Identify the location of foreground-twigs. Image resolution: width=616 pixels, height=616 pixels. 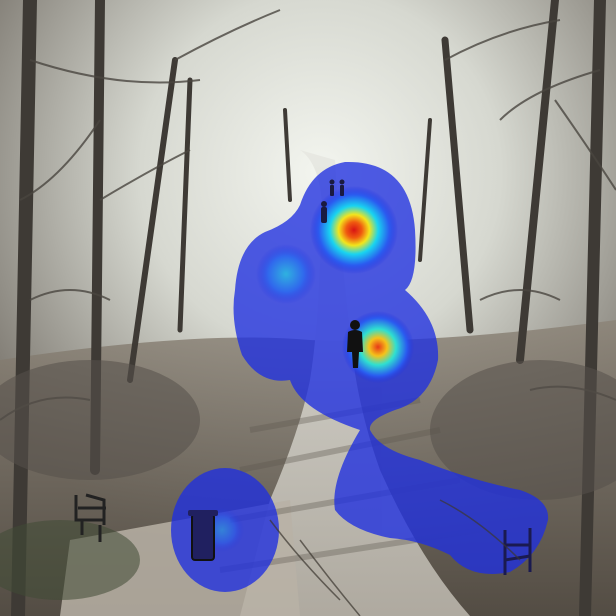
(395, 557).